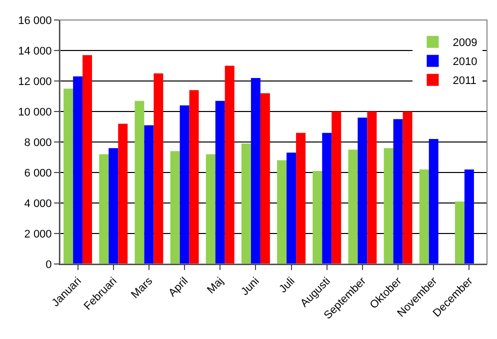  Describe the element at coordinates (287, 285) in the screenshot. I see `x-tick-label: Juli` at that location.